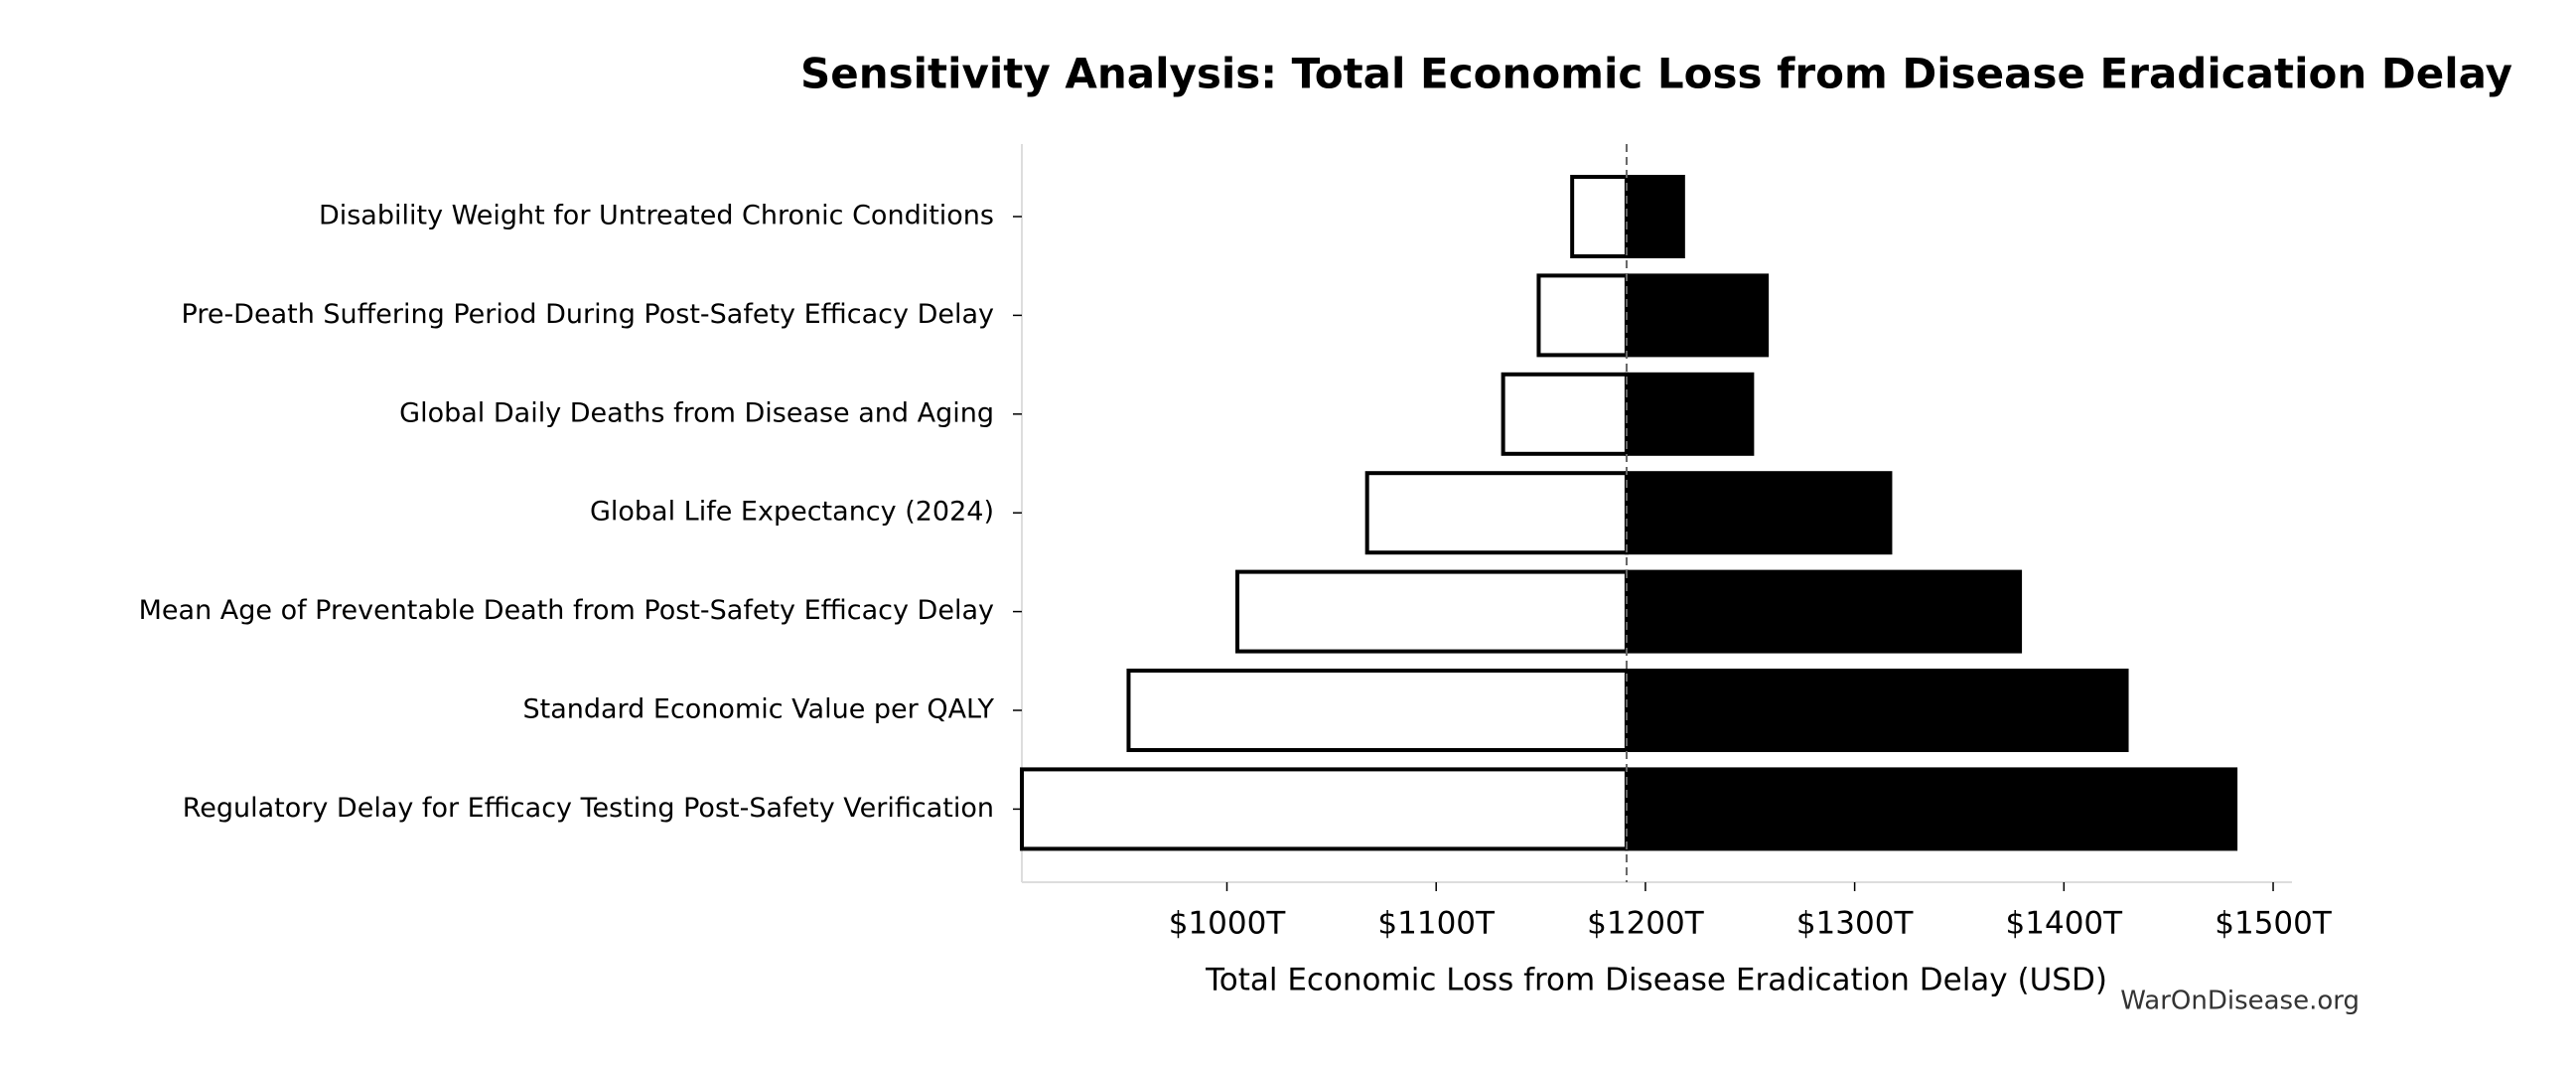 The width and height of the screenshot is (2576, 1068). I want to click on x-tick-label: $1100T, so click(1437, 924).